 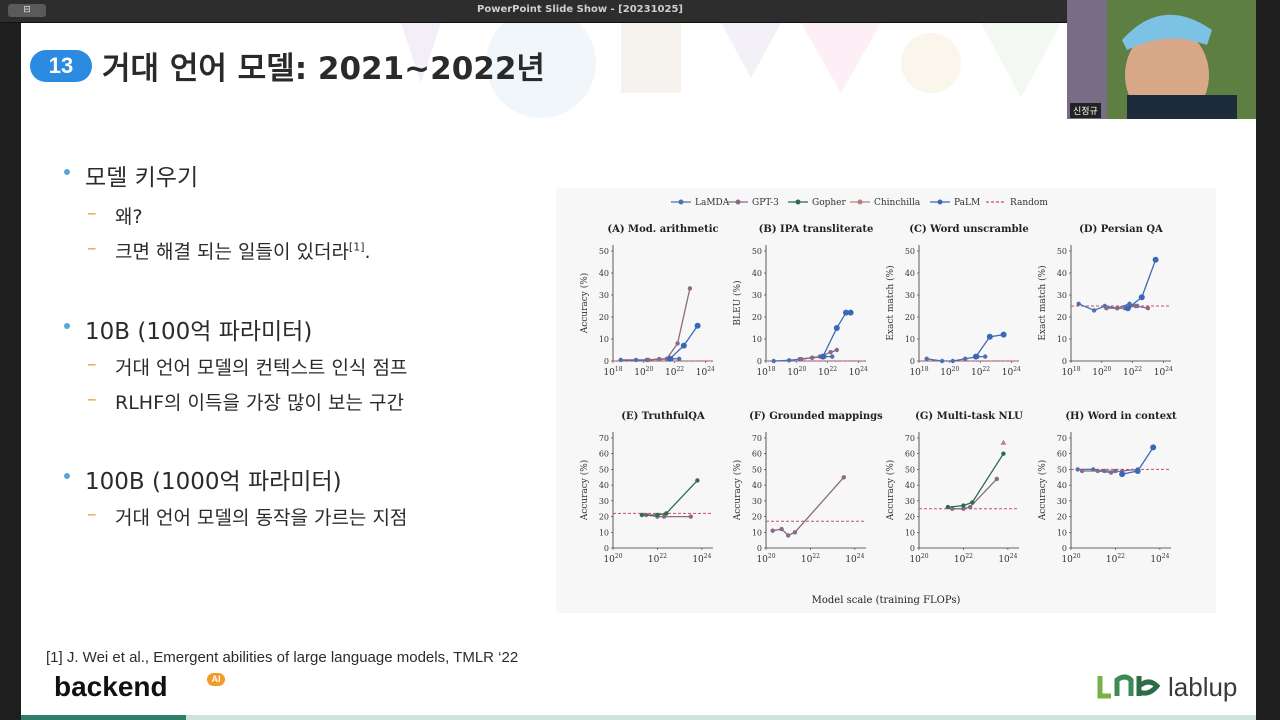 I want to click on panel-2-ylabel: Exact match (%), so click(x=890, y=302).